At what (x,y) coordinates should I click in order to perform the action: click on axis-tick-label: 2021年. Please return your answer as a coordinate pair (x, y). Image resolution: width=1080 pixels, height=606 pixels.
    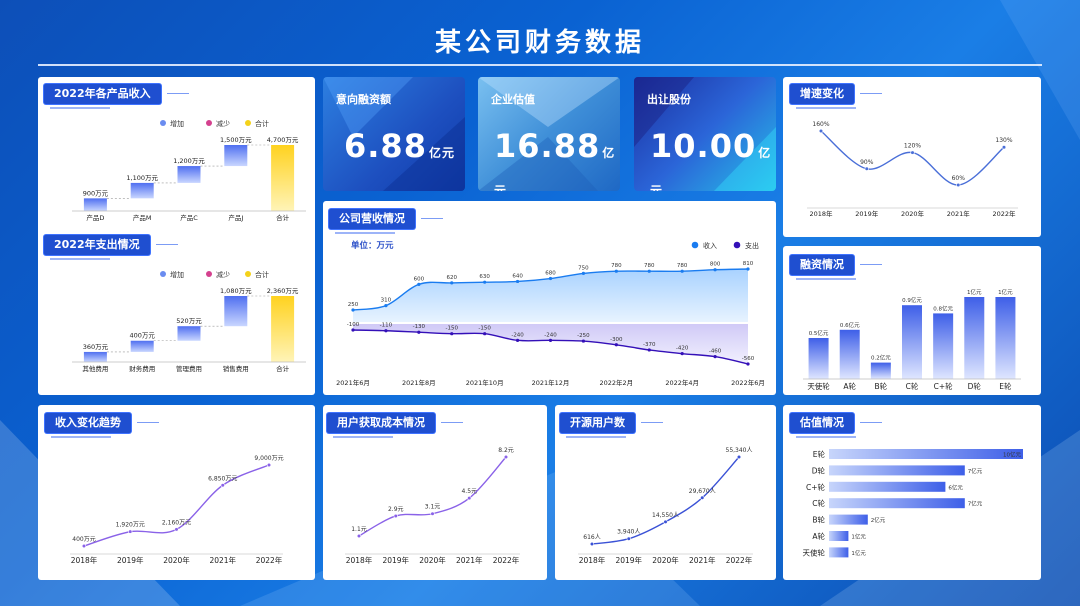
    Looking at the image, I should click on (702, 560).